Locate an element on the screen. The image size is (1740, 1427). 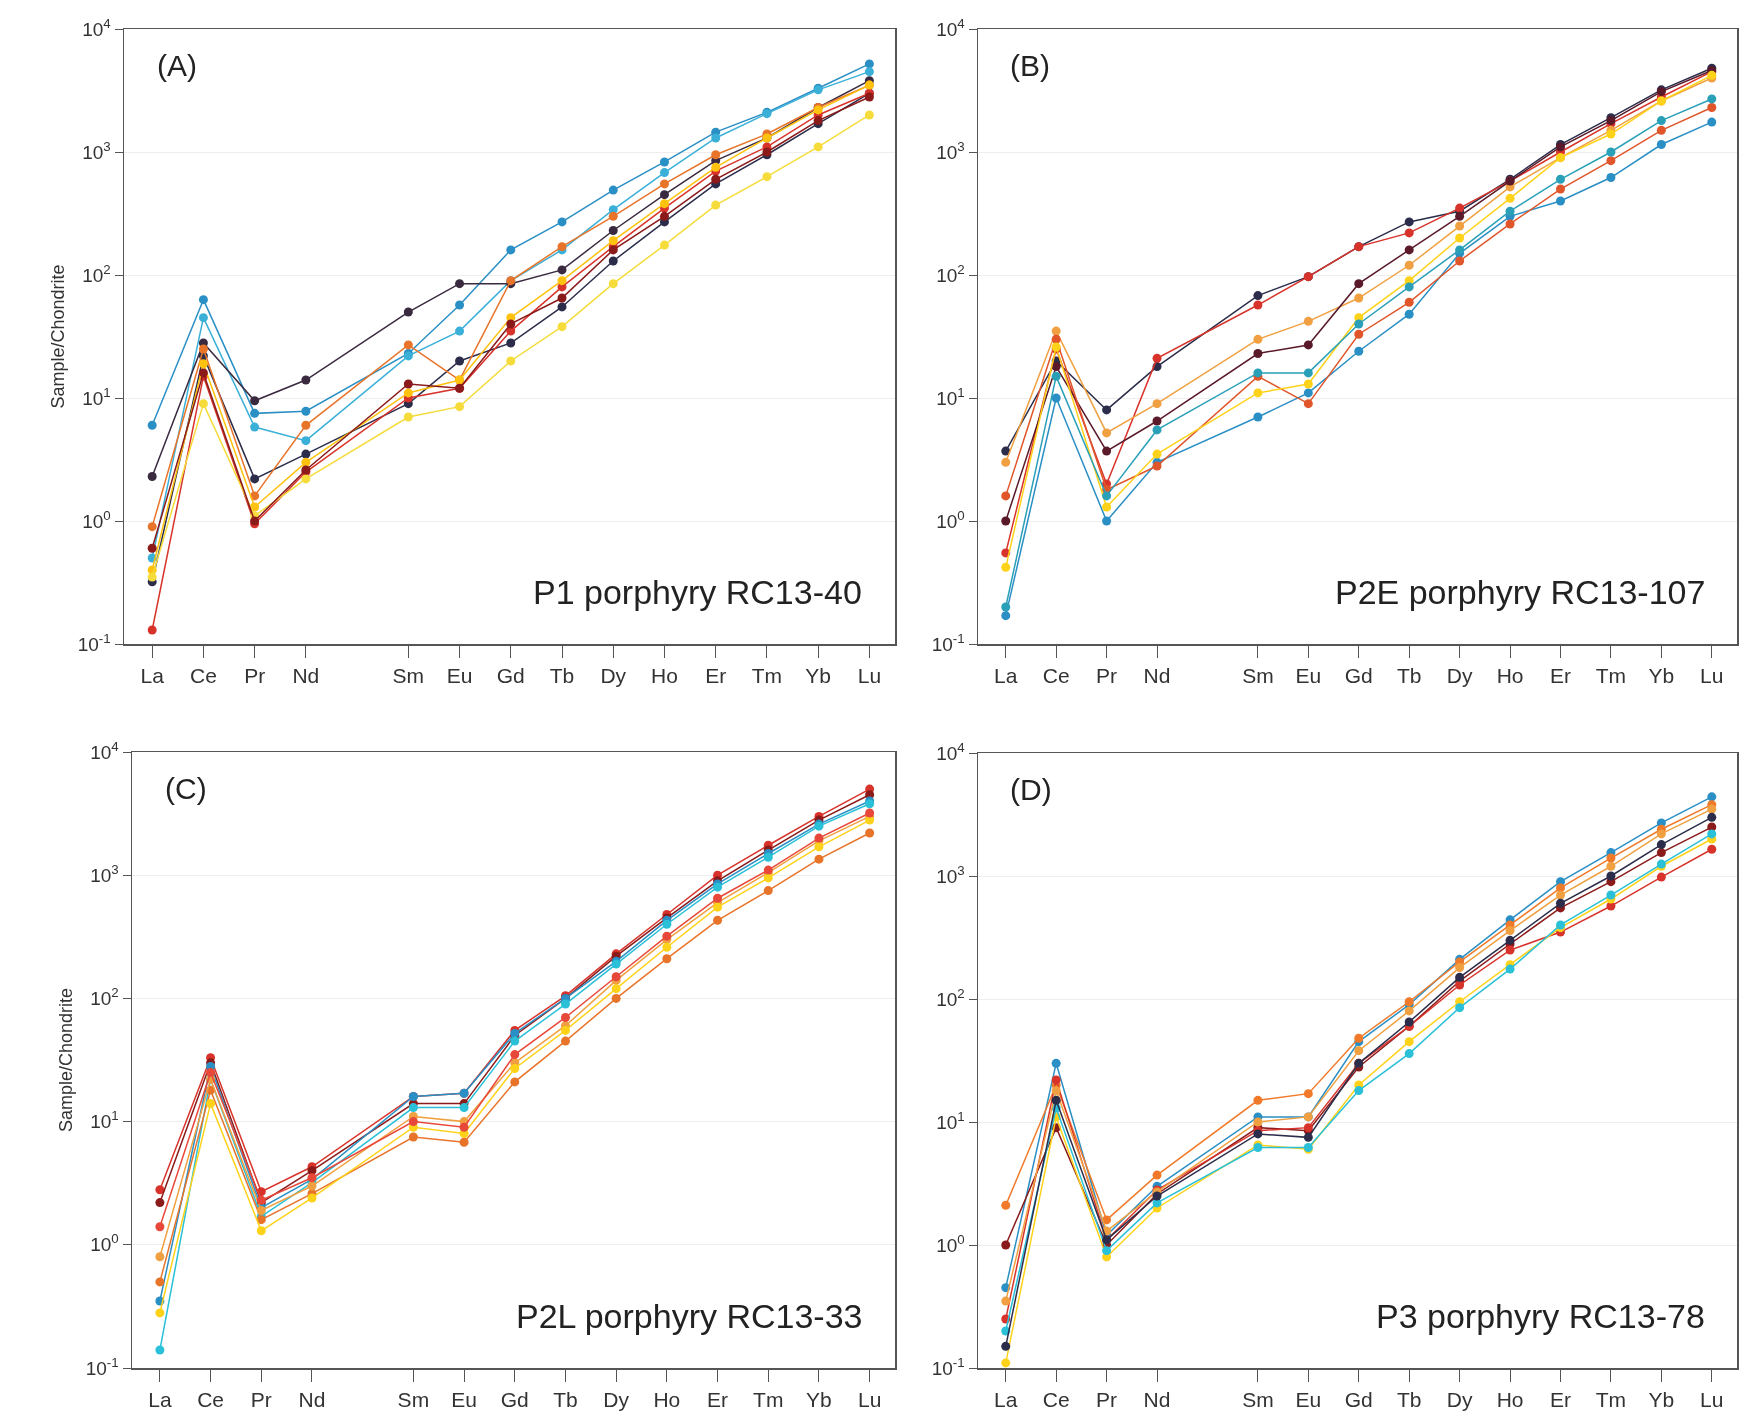
annotation: P1 porphyry RC13-40 is located at coordinates (697, 592).